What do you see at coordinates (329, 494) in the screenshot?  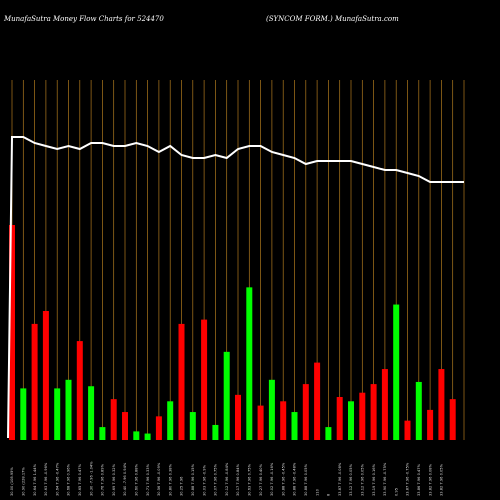 I see `x-tick-label: 8` at bounding box center [329, 494].